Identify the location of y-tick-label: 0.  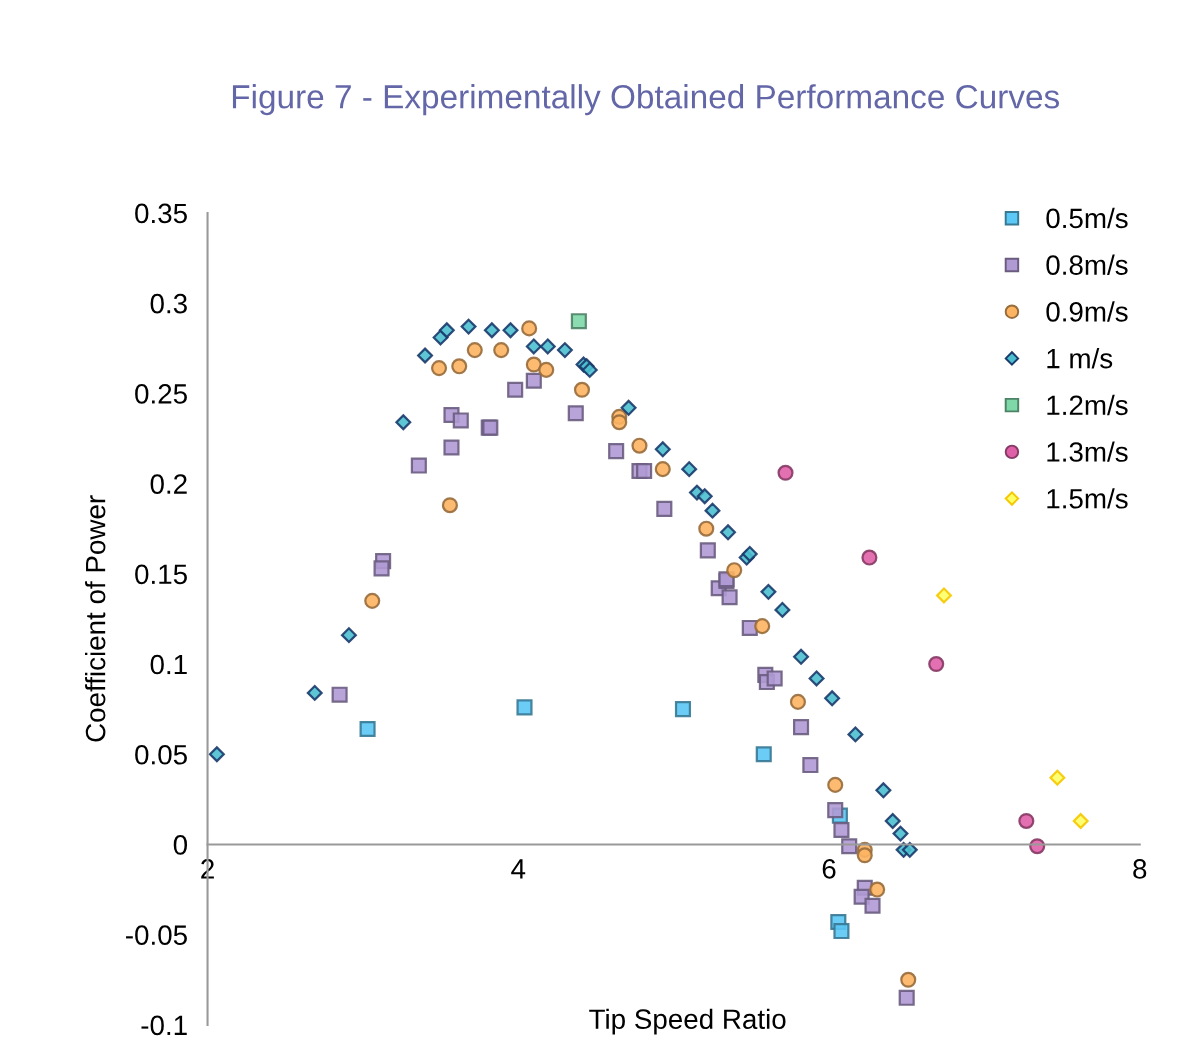
(180, 845).